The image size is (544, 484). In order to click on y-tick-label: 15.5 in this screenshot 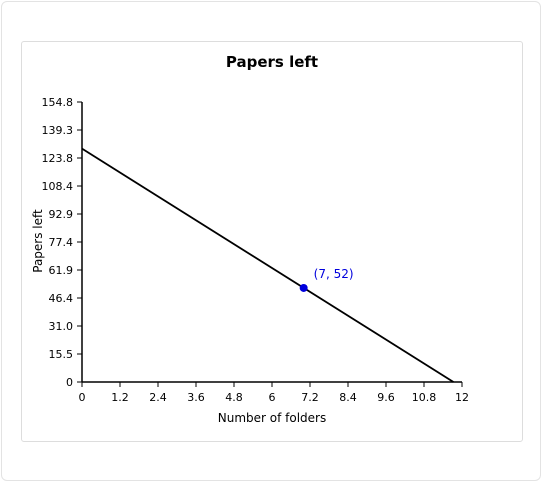, I will do `click(61, 354)`.